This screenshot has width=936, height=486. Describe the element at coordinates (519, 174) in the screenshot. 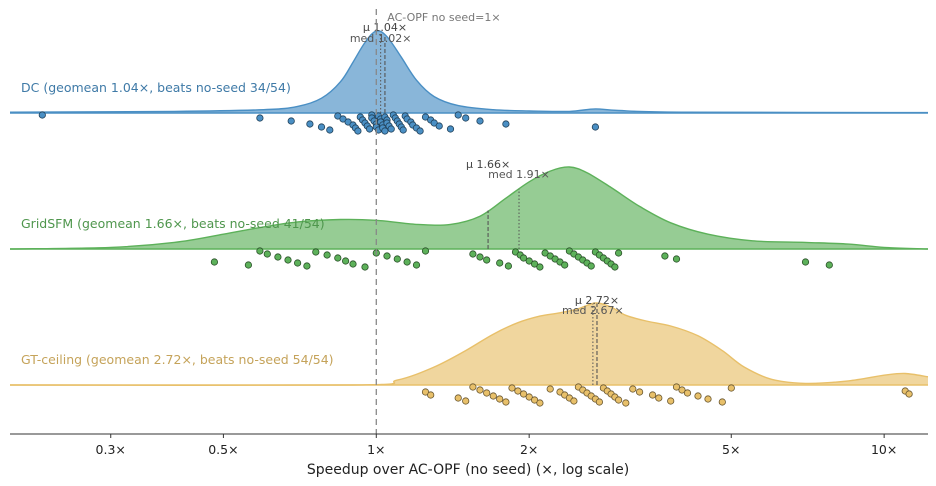

I see `median-label: med 1.91×` at that location.